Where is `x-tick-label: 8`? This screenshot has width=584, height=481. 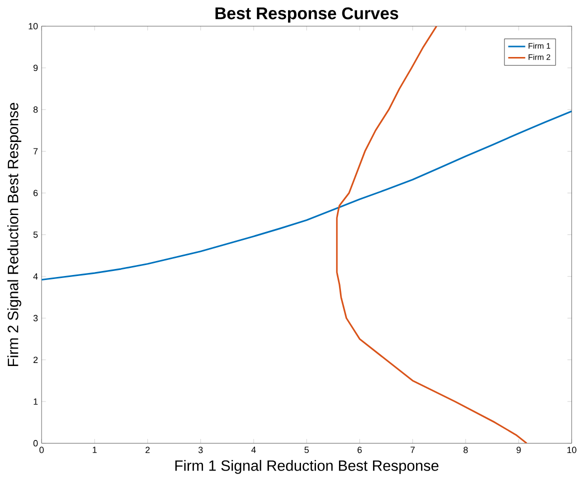
x-tick-label: 8 is located at coordinates (466, 450).